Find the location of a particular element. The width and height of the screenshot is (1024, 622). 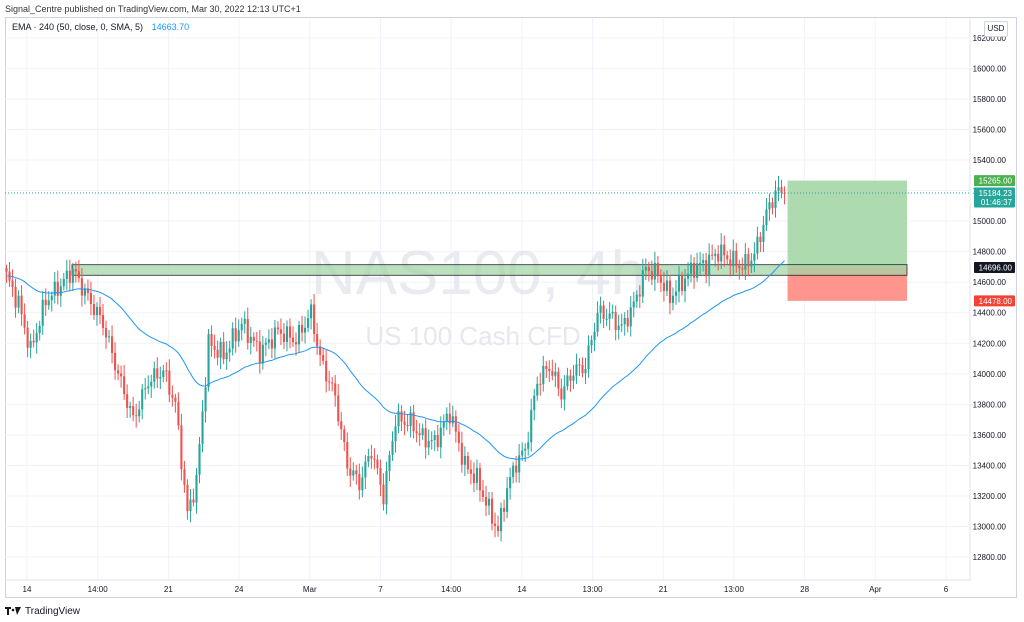

currency-button: USD is located at coordinates (996, 29).